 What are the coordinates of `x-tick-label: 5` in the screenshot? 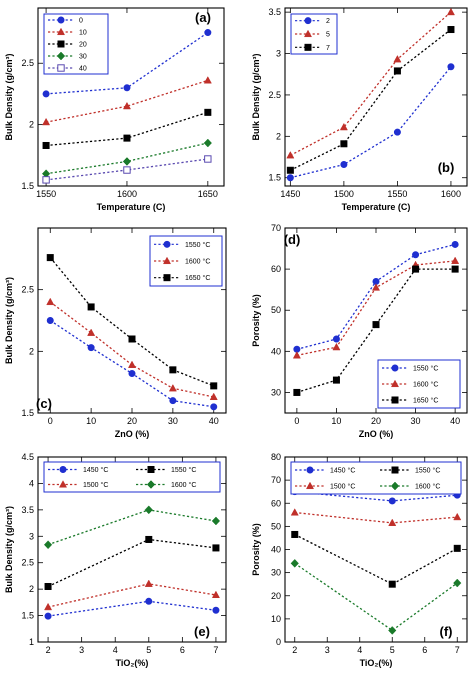 It's located at (392, 650).